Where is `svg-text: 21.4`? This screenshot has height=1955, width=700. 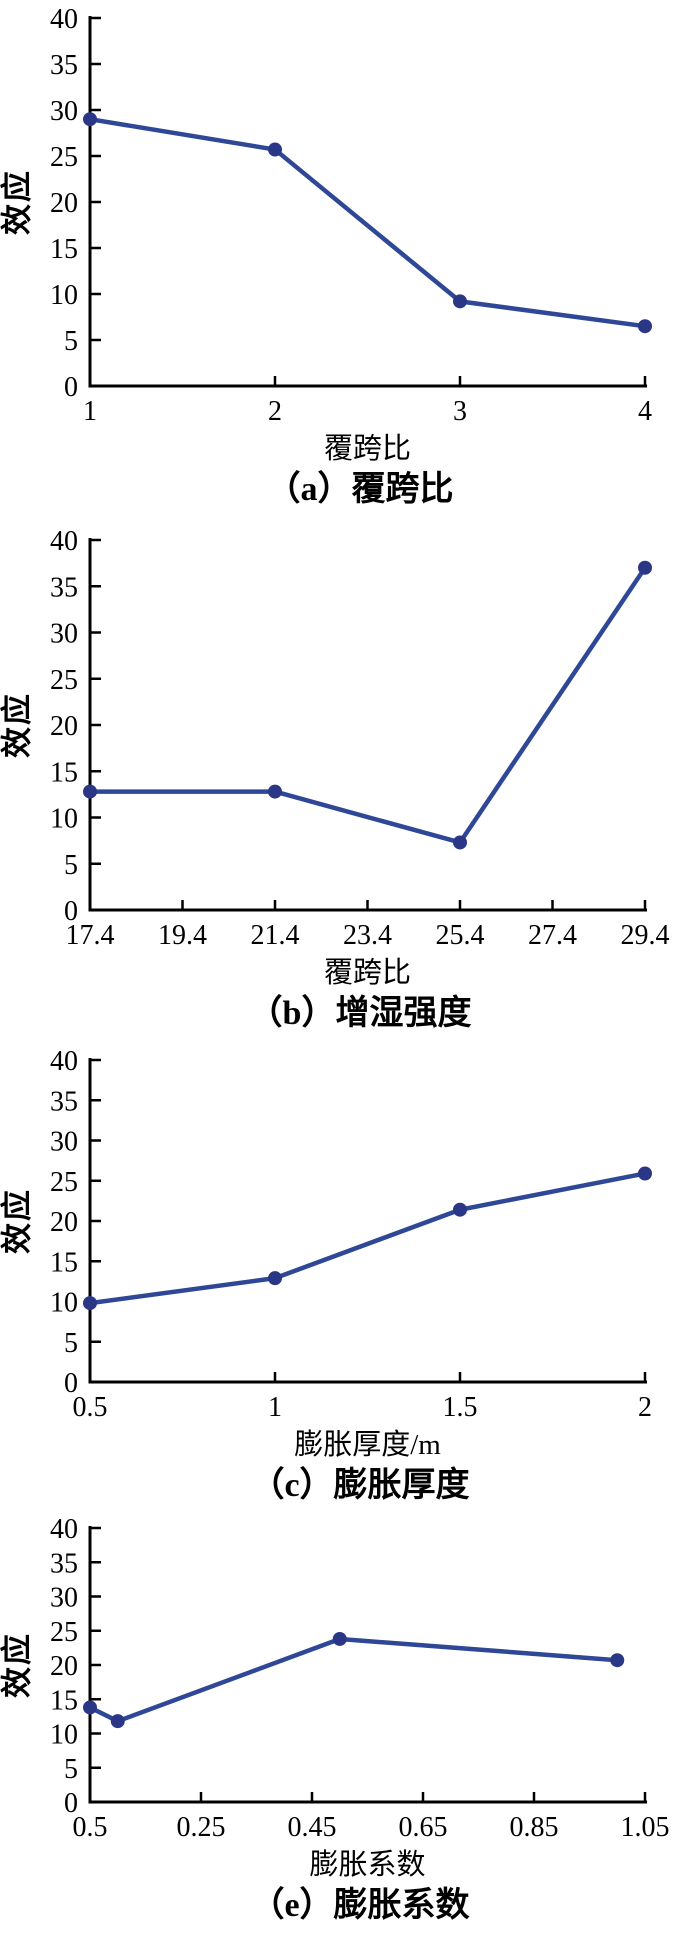
svg-text: 21.4 is located at coordinates (275, 935).